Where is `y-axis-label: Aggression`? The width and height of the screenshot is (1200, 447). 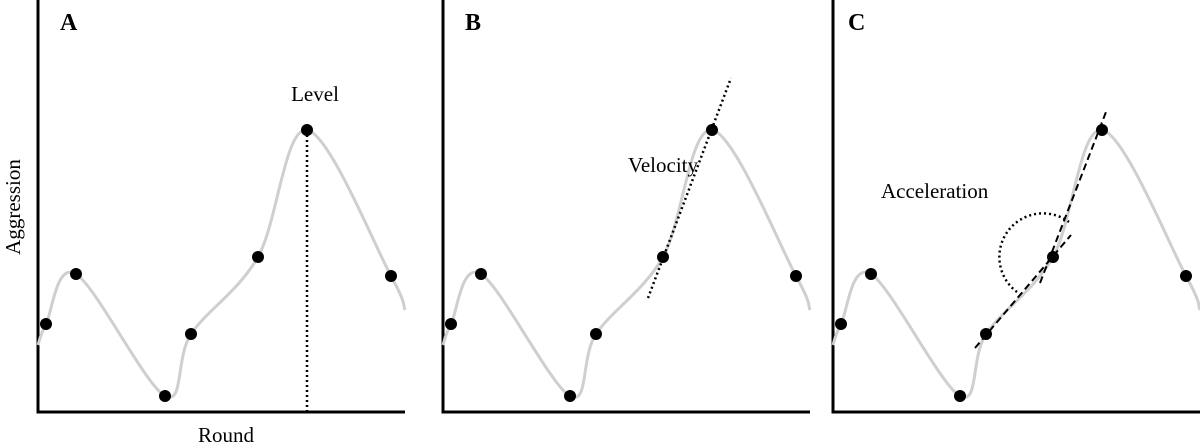 y-axis-label: Aggression is located at coordinates (13, 207).